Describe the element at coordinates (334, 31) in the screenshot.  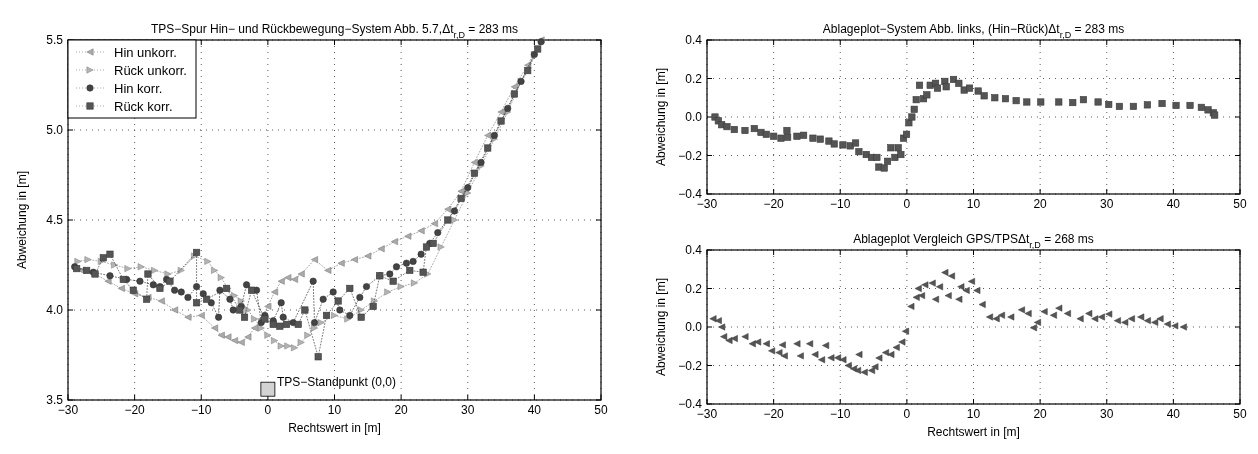
I see `chart-title: TPS−Spur Hin− und Rückbewegung−System Abb. 5.7,Δt$_{r,D}$ = 283 ms` at that location.